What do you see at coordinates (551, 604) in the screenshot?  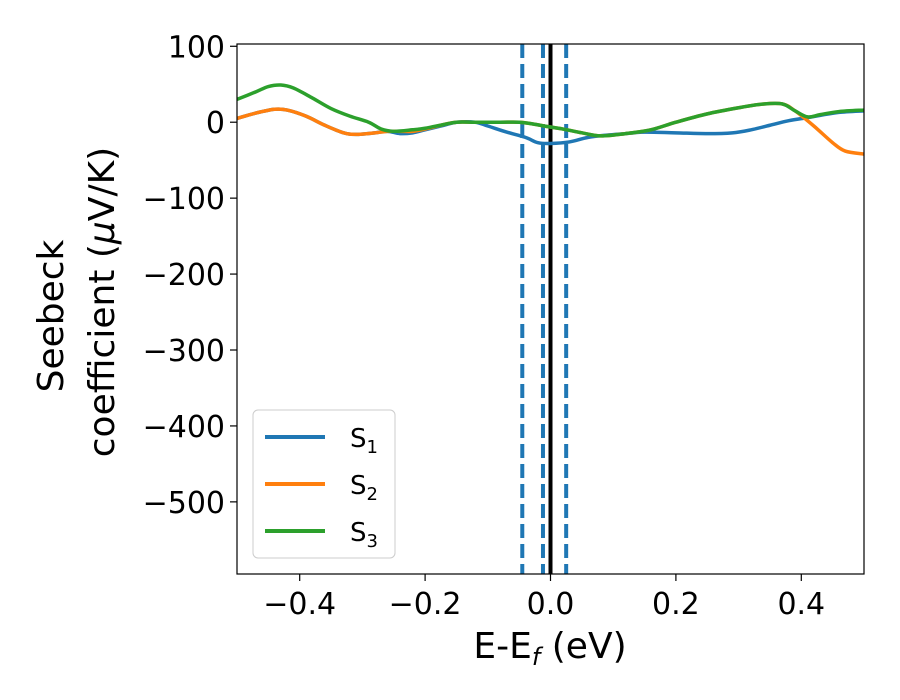 I see `x-tick-label: 0.0` at bounding box center [551, 604].